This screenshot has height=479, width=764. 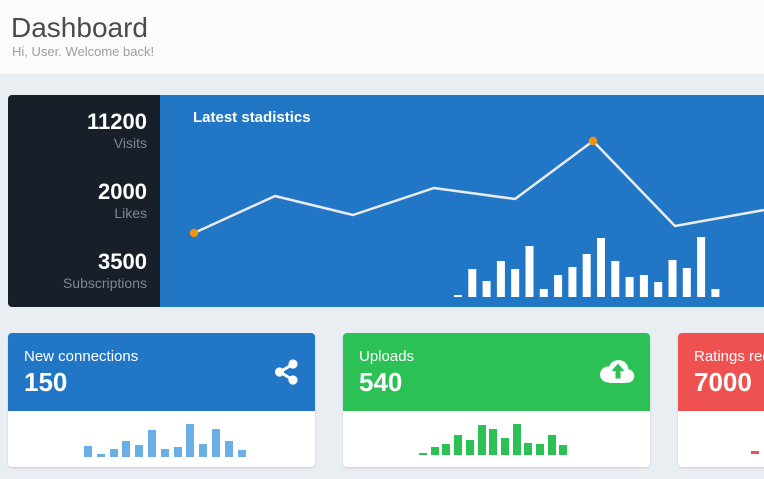 I want to click on uploads-label: Uploads, so click(x=387, y=356).